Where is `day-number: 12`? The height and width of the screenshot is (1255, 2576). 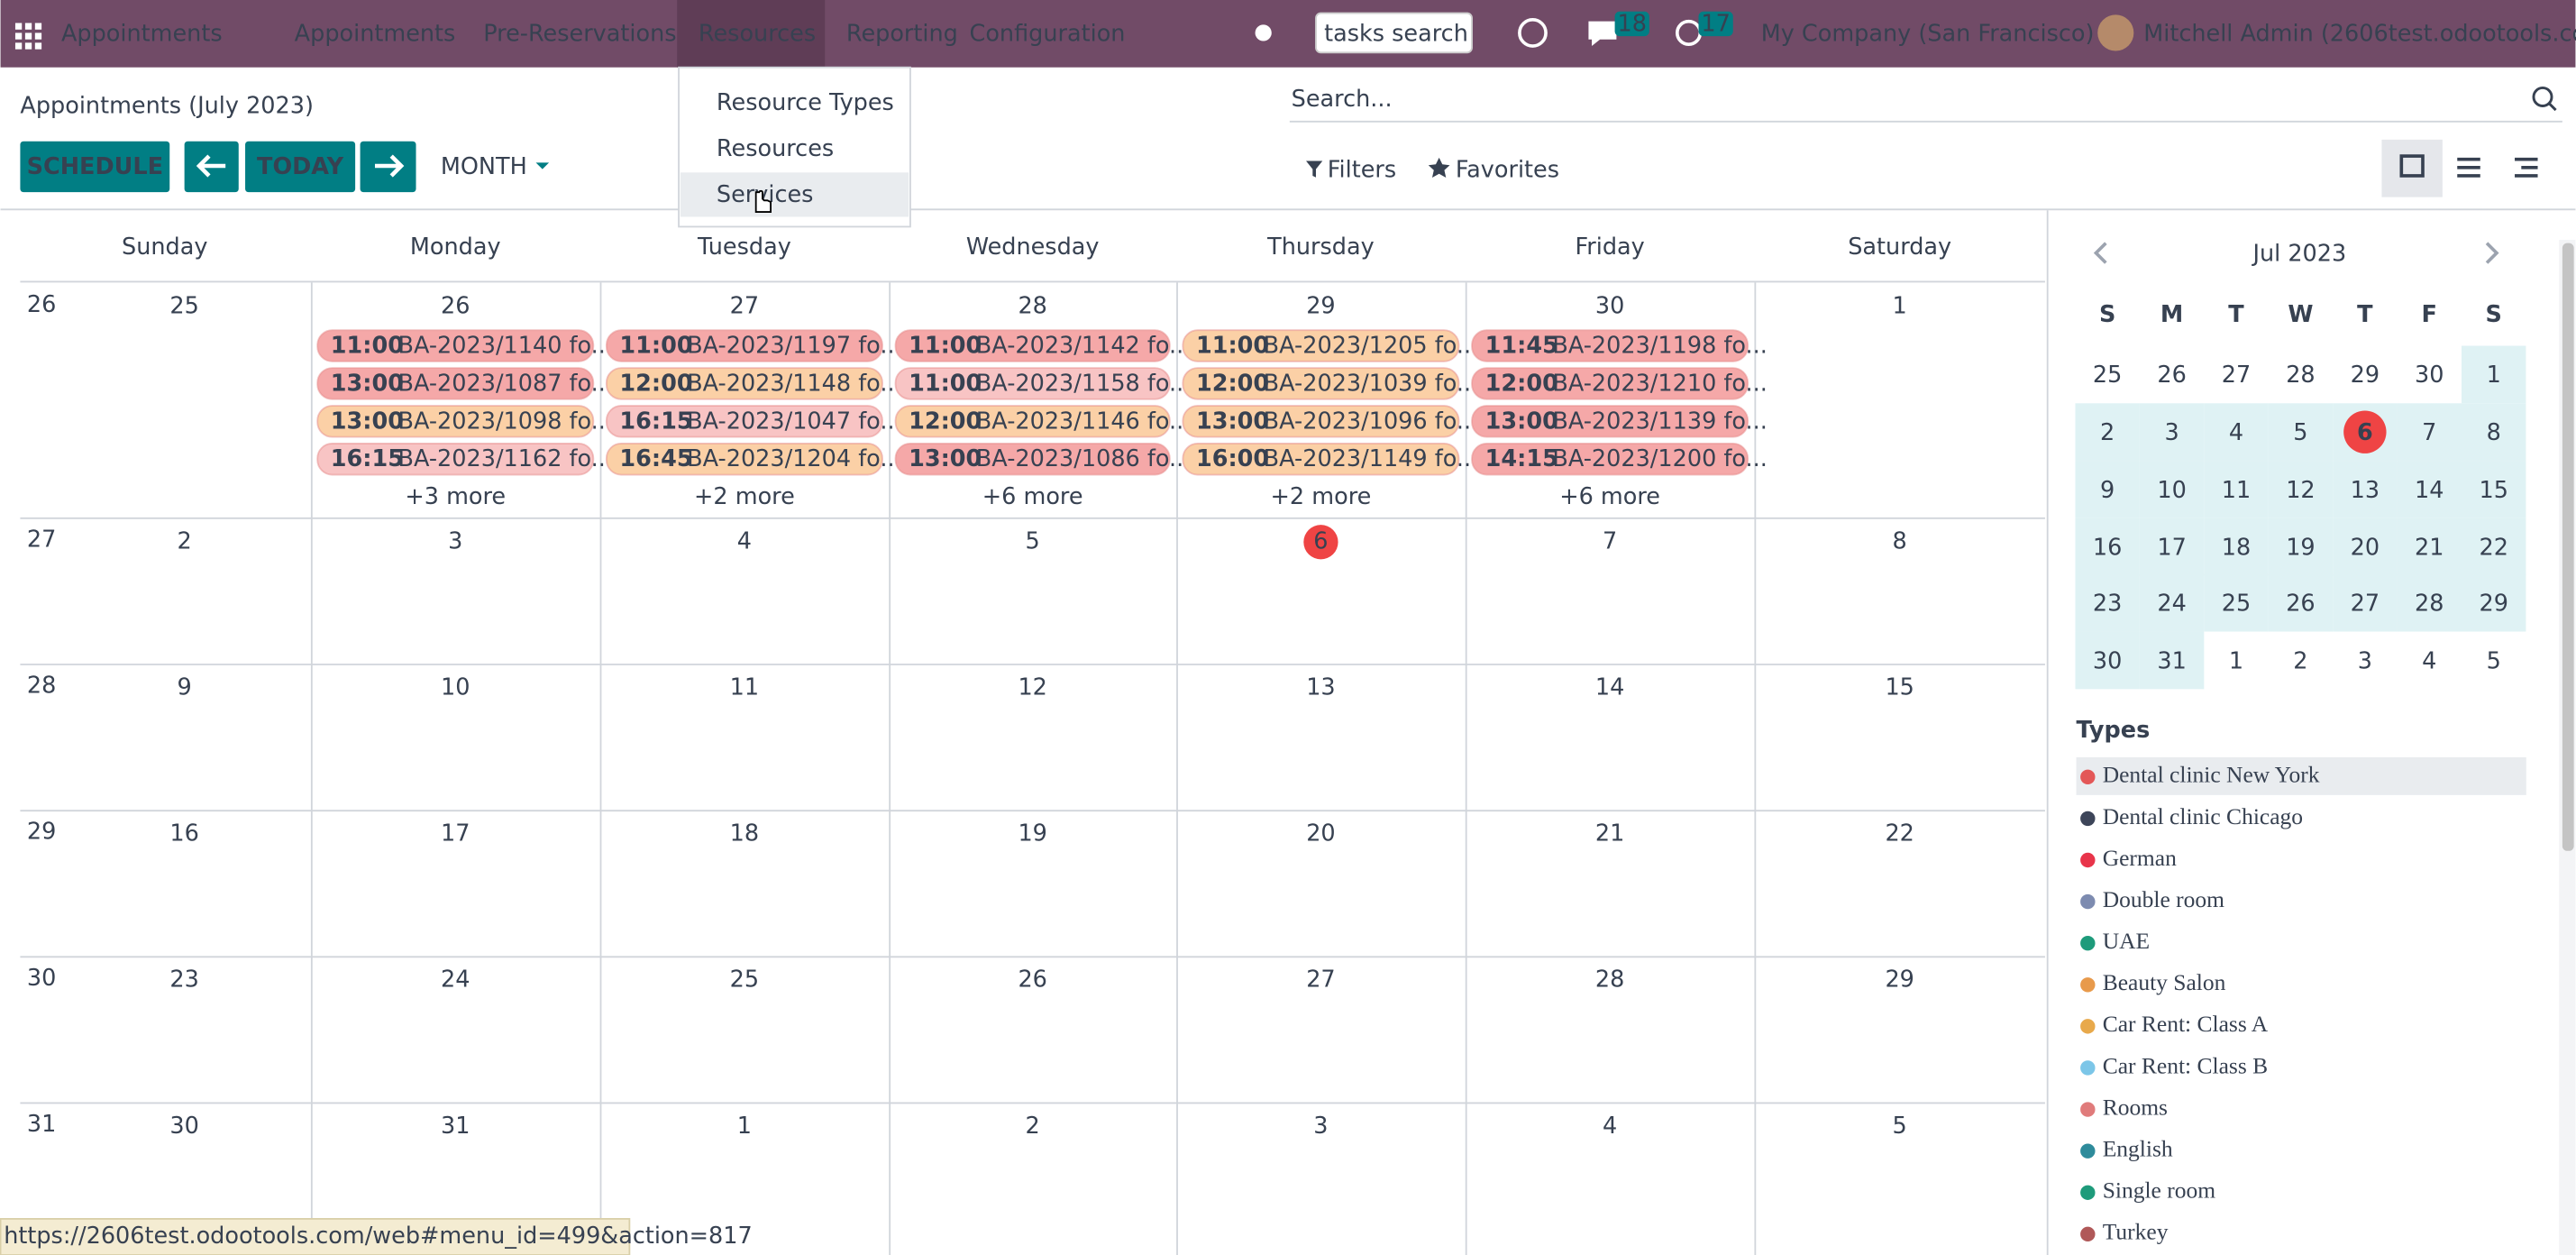
day-number: 12 is located at coordinates (1032, 687).